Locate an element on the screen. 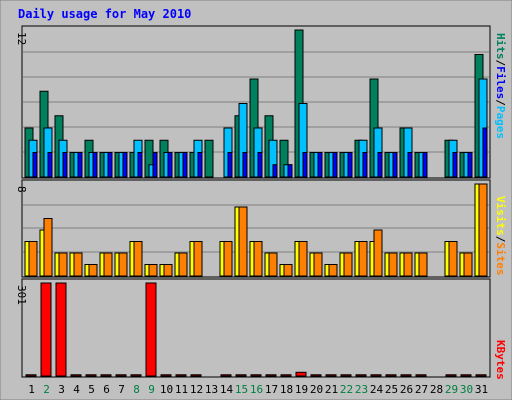 This screenshot has height=400, width=512. x-axis-label: 30 is located at coordinates (466, 389).